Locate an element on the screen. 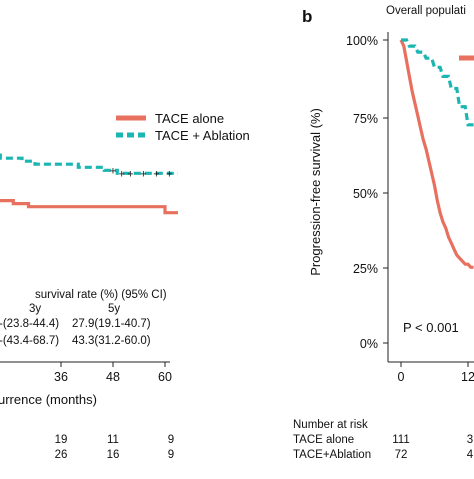  risk-row1-12: 3 is located at coordinates (470, 440).